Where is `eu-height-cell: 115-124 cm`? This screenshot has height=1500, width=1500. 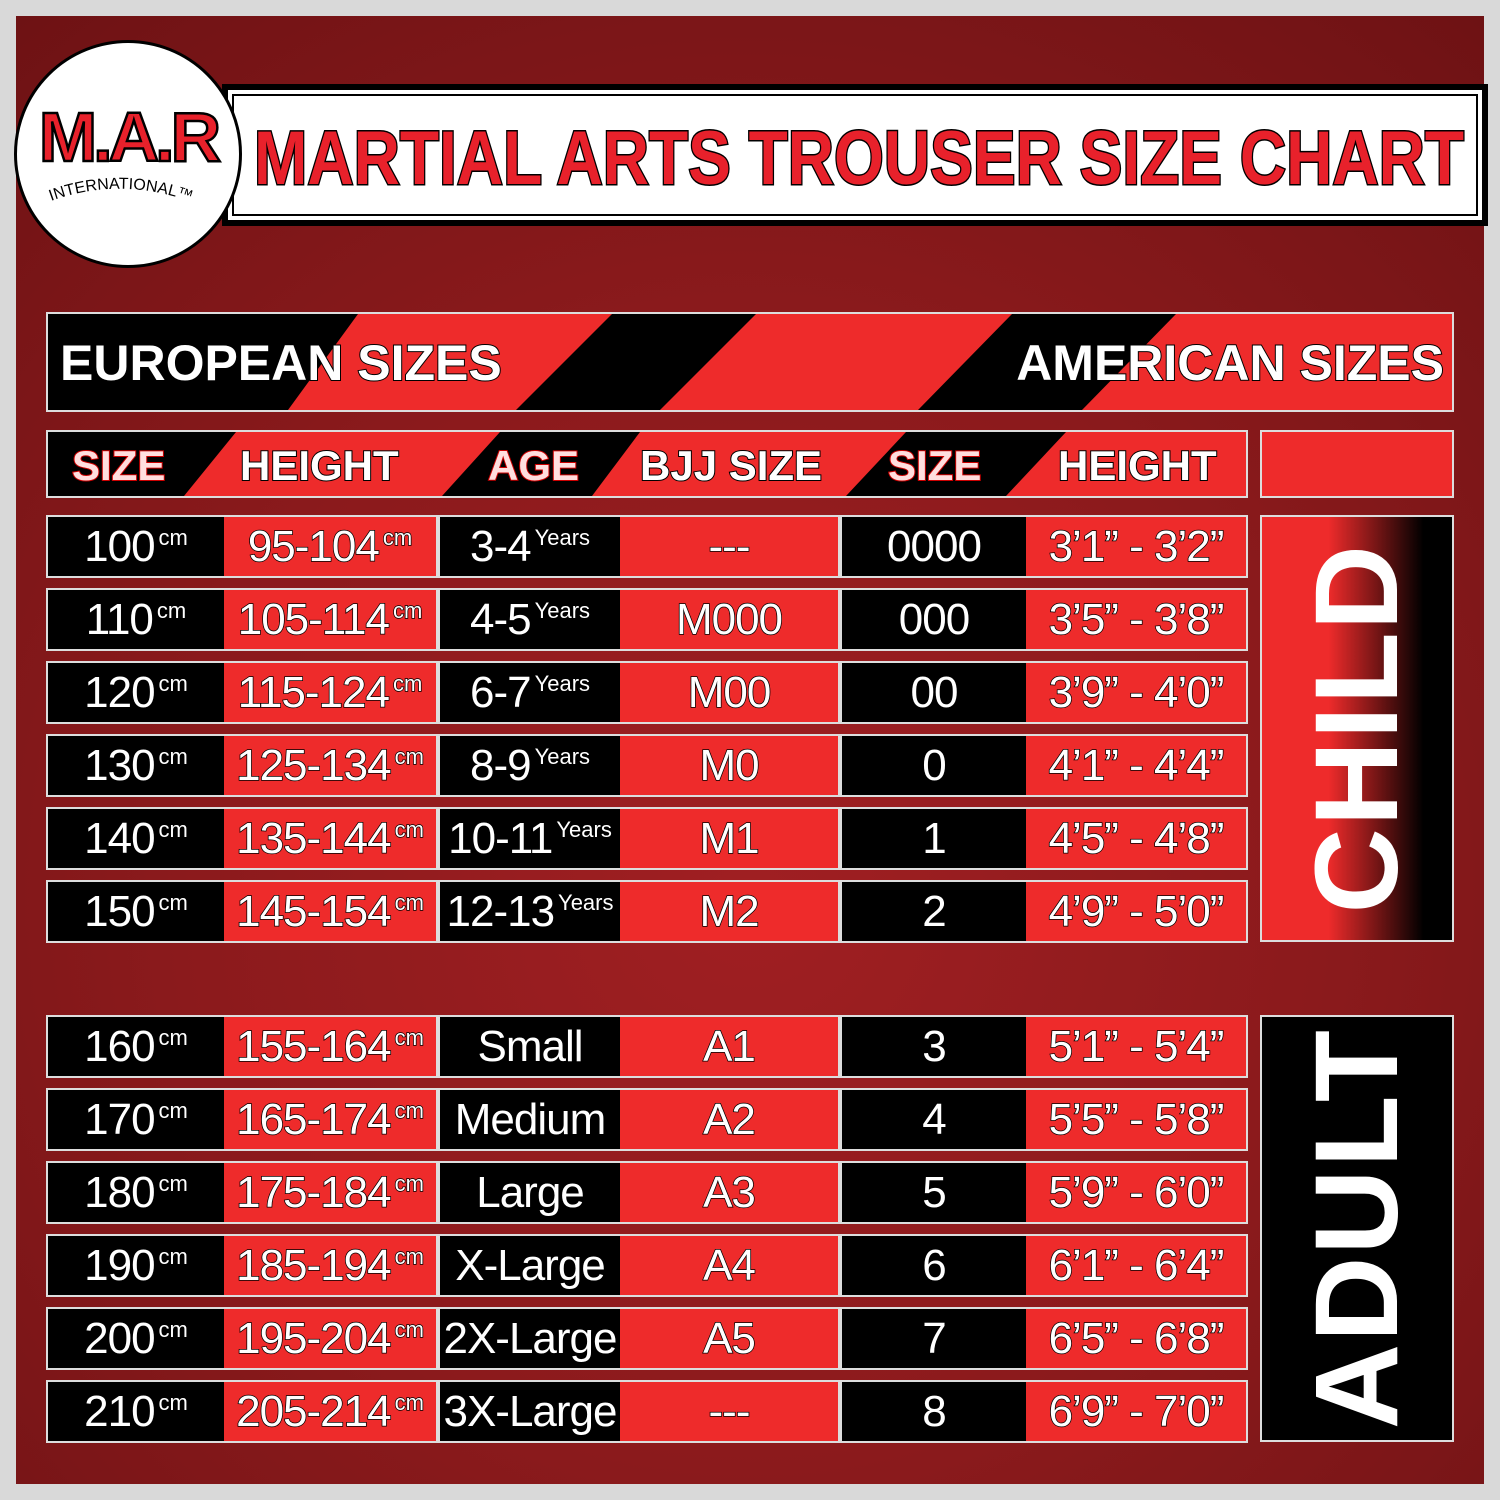 eu-height-cell: 115-124 cm is located at coordinates (330, 692).